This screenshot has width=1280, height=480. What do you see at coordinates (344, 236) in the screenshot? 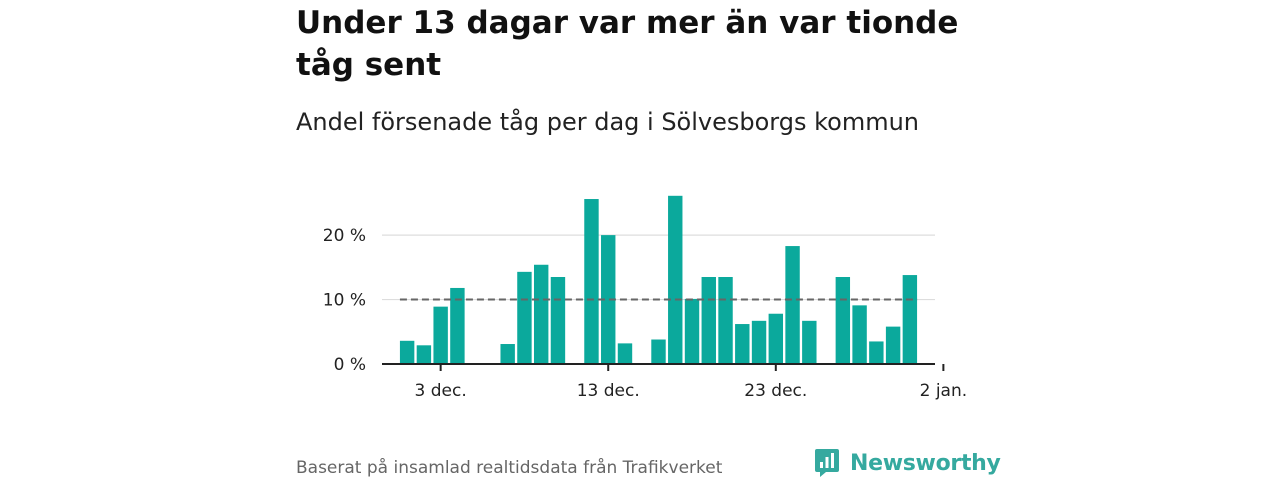
I see `y-tick-label: 20 %` at bounding box center [344, 236].